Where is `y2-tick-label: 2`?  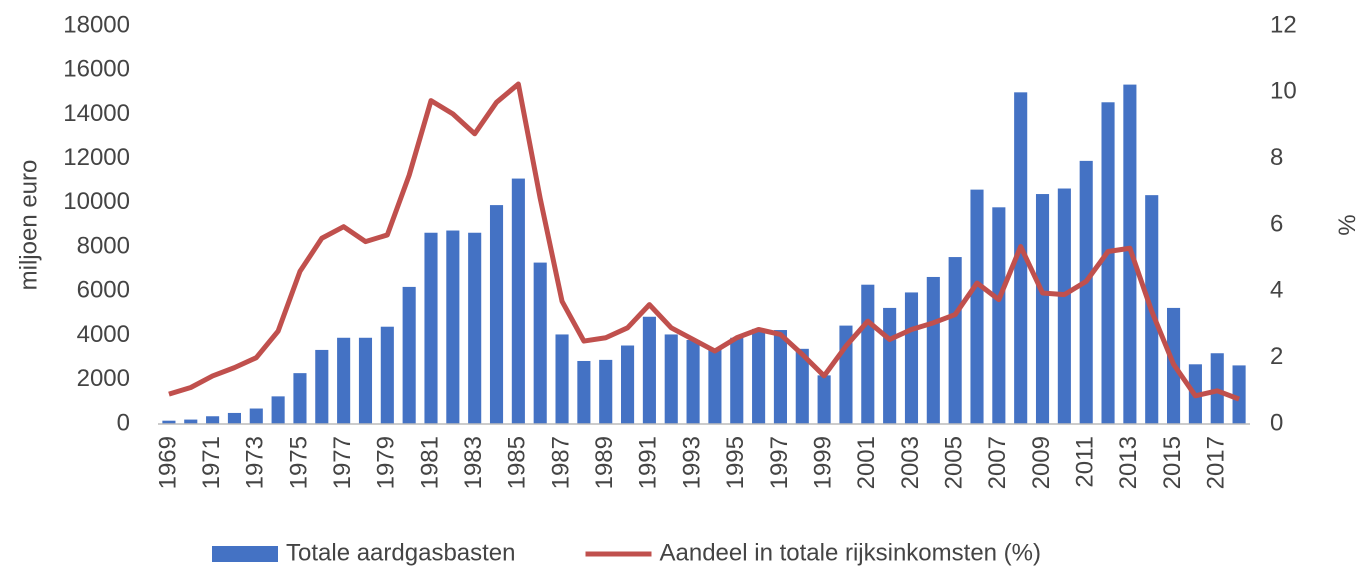
y2-tick-label: 2 is located at coordinates (1276, 356).